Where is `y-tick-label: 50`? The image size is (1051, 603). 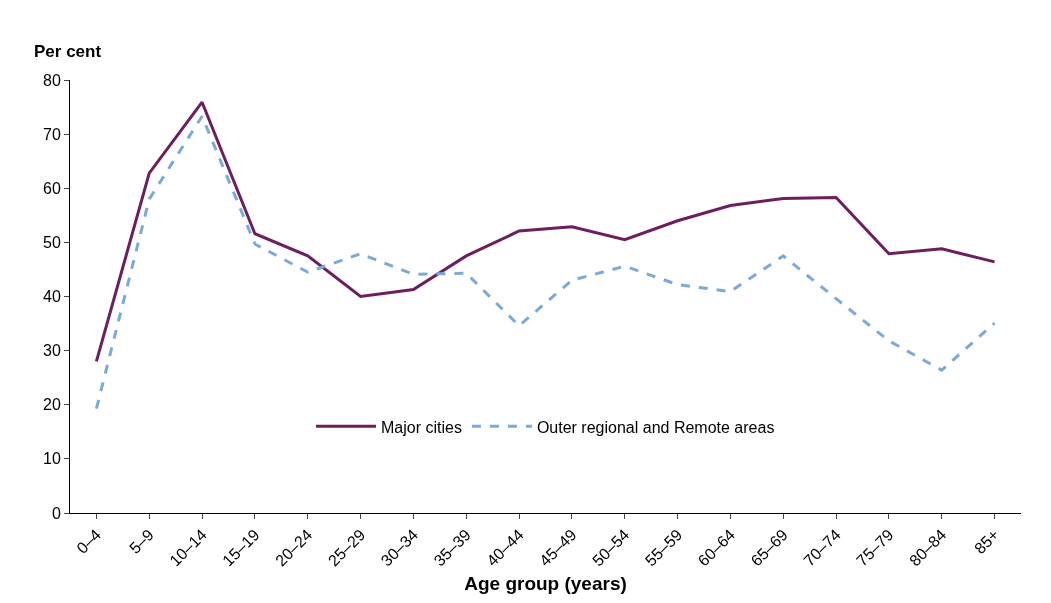 y-tick-label: 50 is located at coordinates (52, 242).